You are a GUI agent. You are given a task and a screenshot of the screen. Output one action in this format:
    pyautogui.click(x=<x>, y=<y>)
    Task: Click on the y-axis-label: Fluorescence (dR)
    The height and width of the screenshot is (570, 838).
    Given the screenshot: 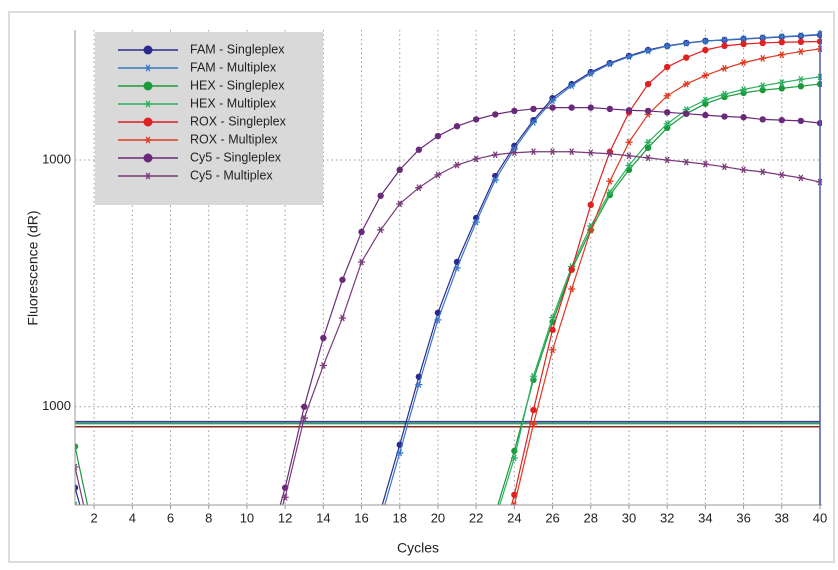 What is the action you would take?
    pyautogui.click(x=33, y=267)
    